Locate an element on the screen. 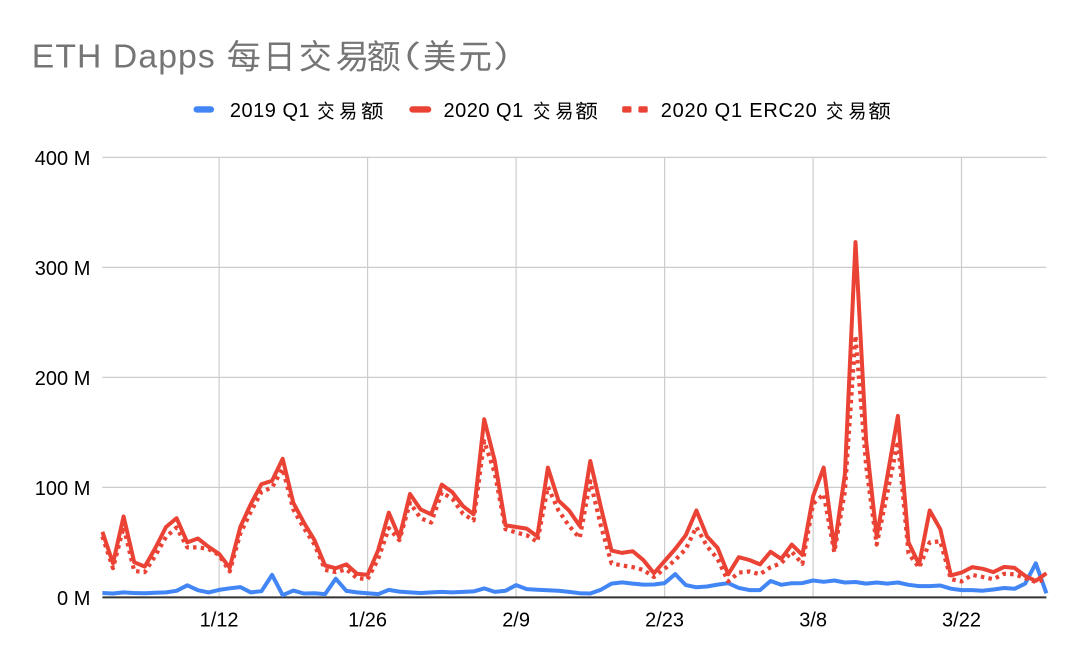 The image size is (1080, 672). svg-text: 2019 Q1 is located at coordinates (270, 111).